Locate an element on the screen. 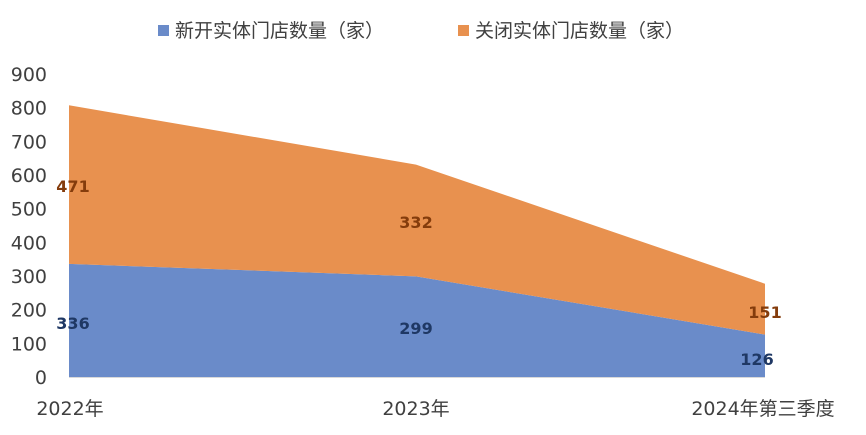  y-tick-label: 900 is located at coordinates (29, 75).